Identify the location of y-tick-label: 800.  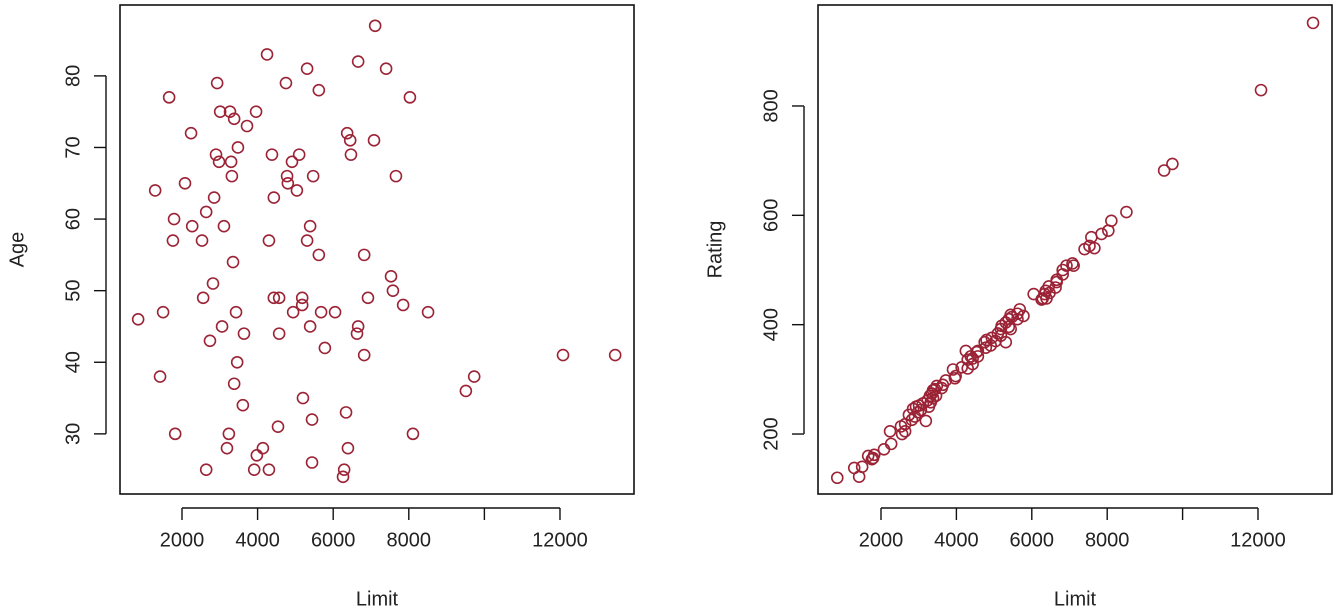
(771, 105).